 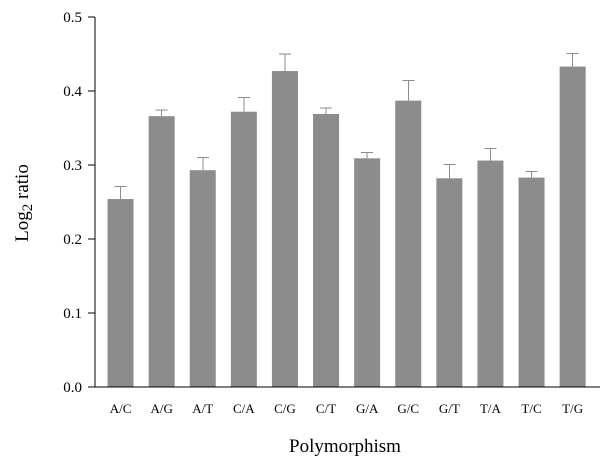 I want to click on x-tick-label: A/T, so click(x=202, y=408).